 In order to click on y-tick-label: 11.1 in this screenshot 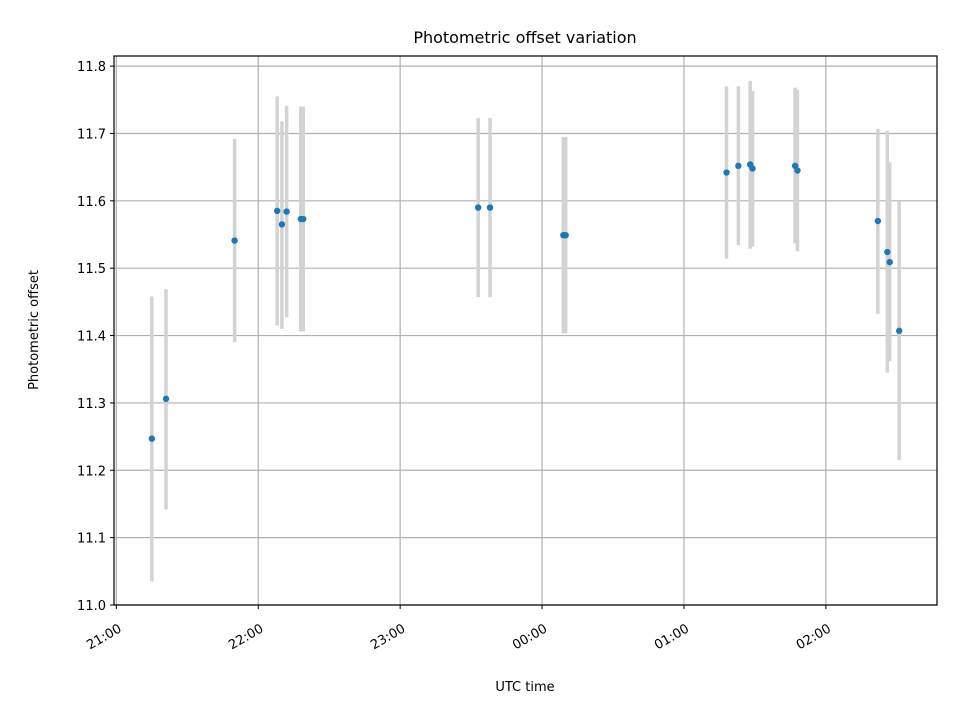, I will do `click(91, 539)`.